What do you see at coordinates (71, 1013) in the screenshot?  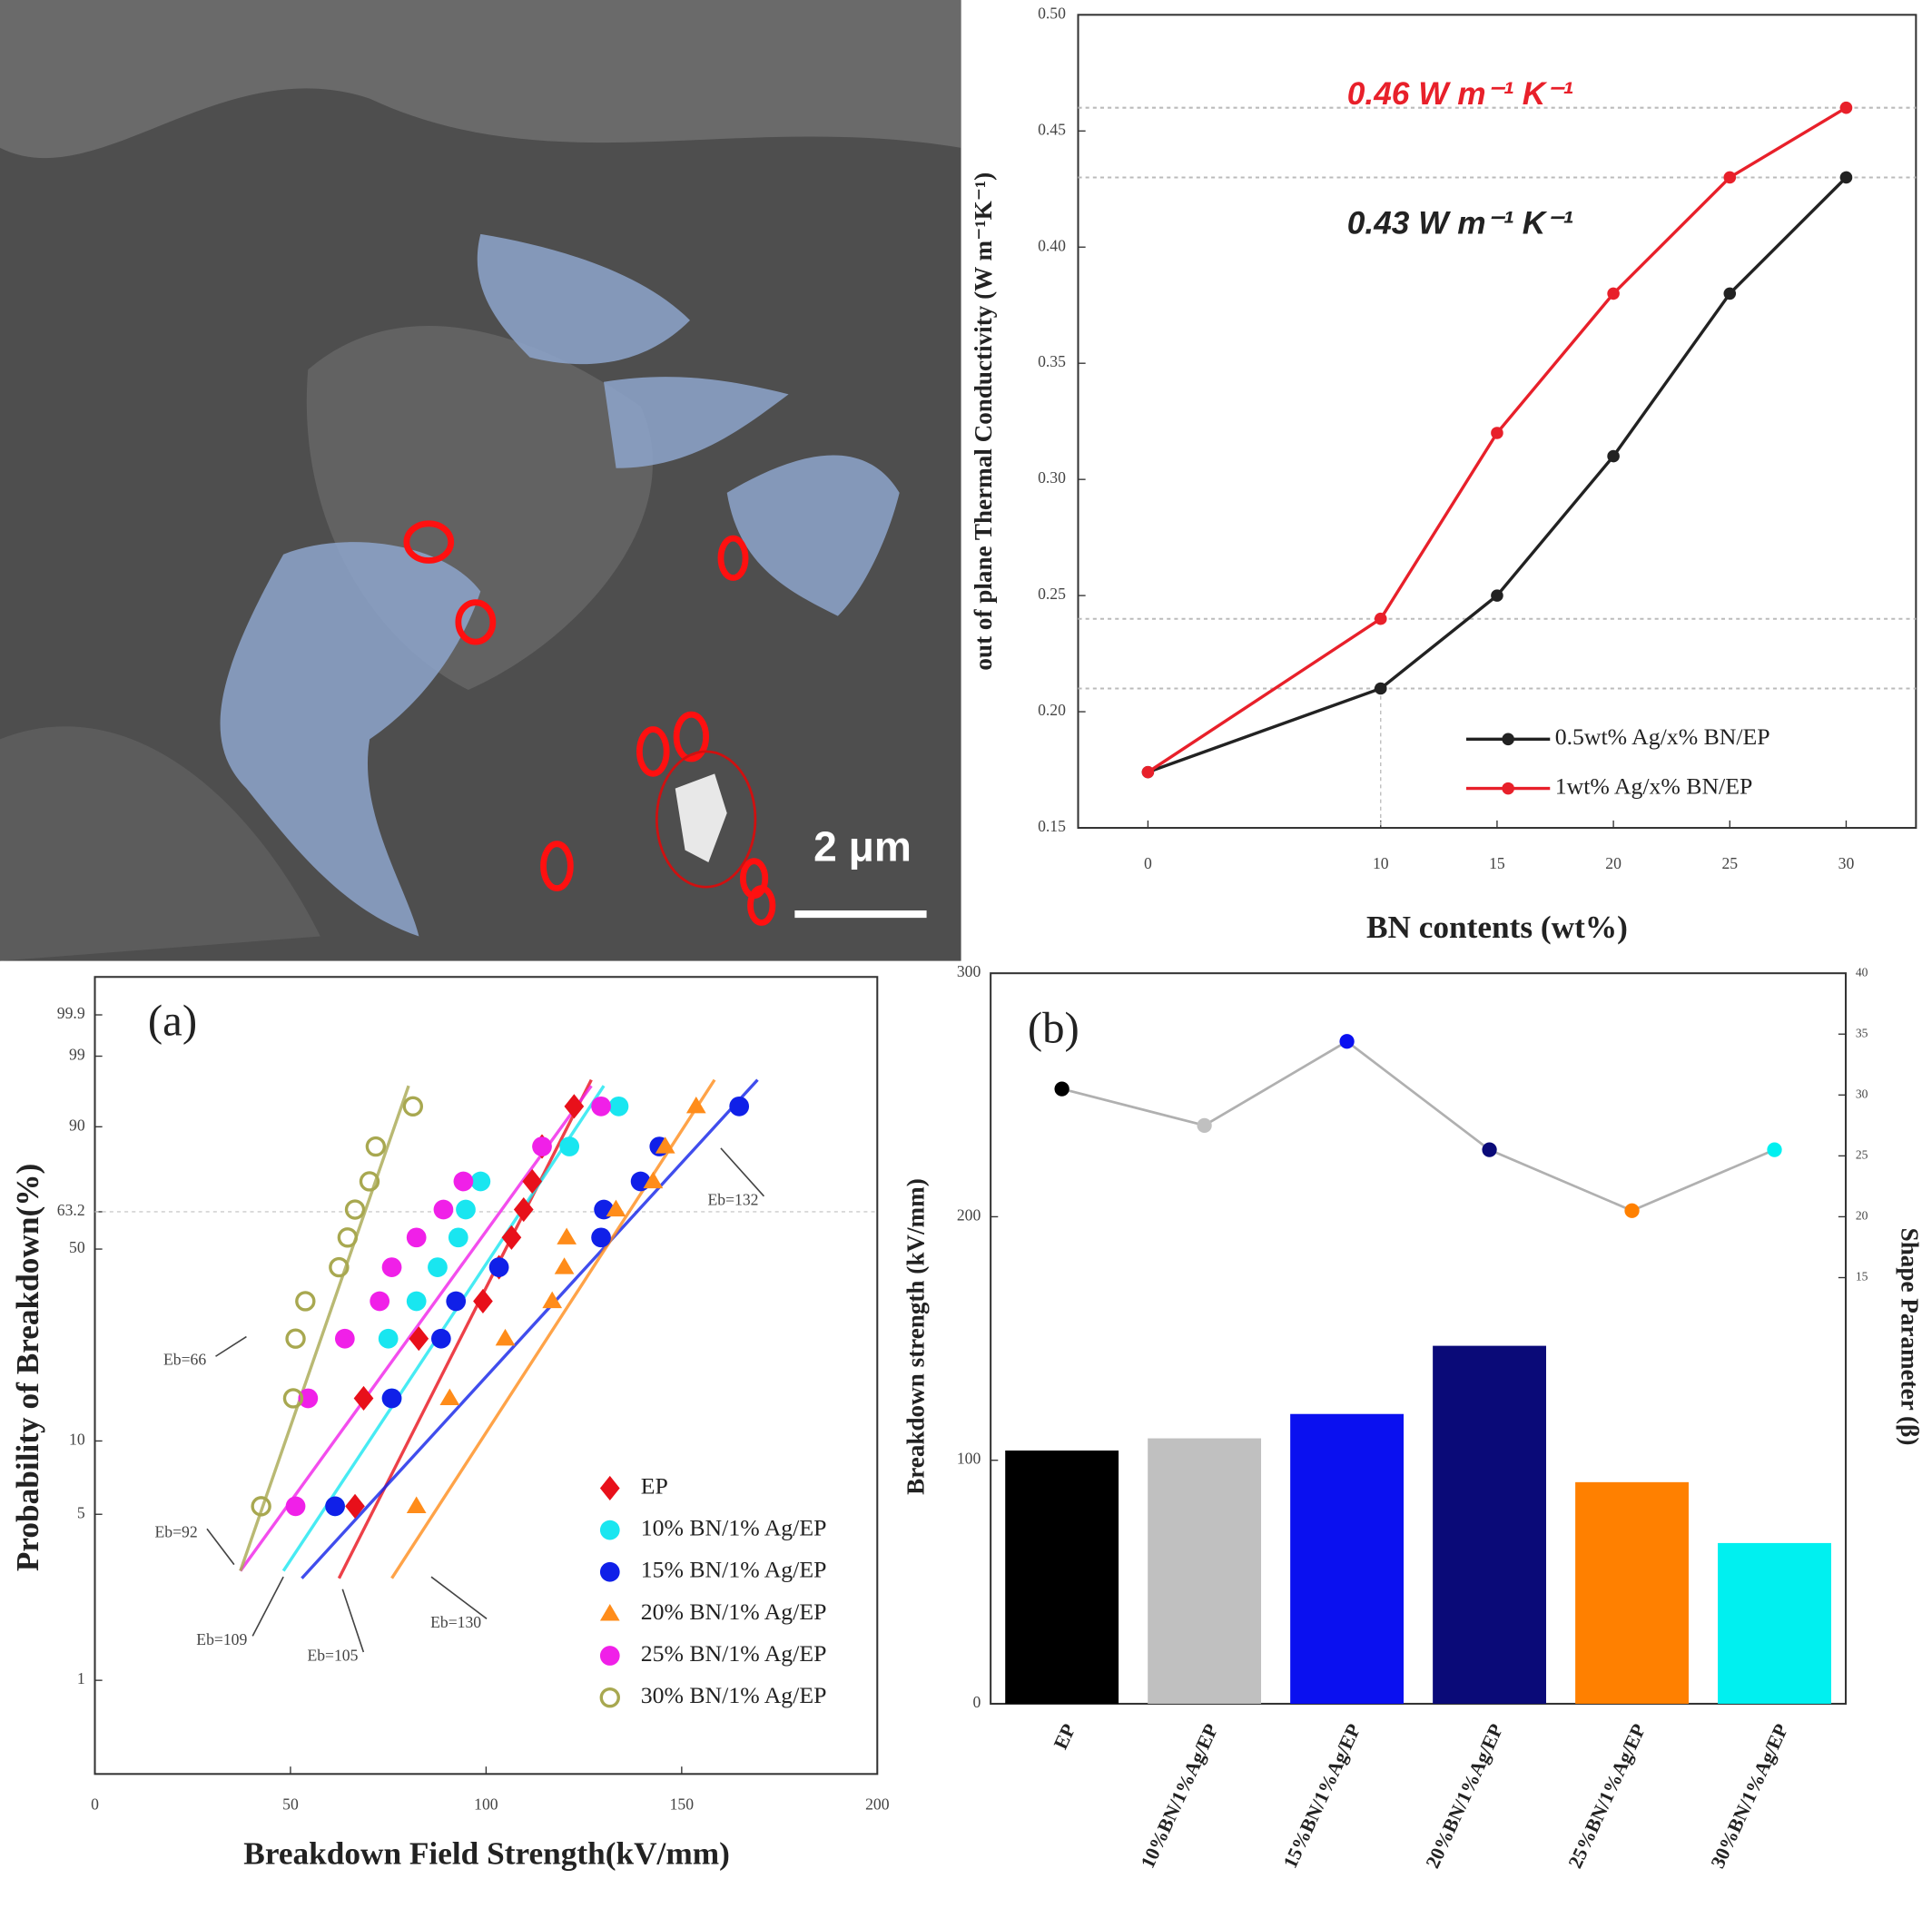 I see `y-tick-label: 99.9` at bounding box center [71, 1013].